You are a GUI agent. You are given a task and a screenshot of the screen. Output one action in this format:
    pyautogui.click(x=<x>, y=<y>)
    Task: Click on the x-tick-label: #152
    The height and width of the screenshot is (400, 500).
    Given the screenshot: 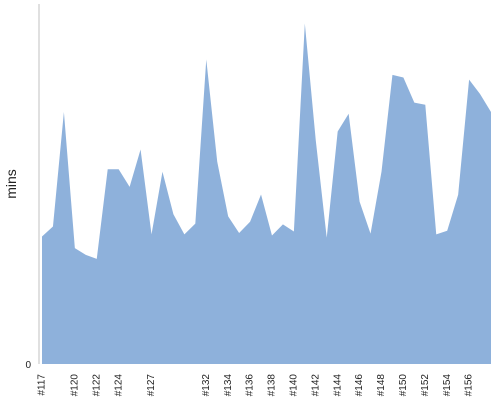 What is the action you would take?
    pyautogui.click(x=425, y=385)
    